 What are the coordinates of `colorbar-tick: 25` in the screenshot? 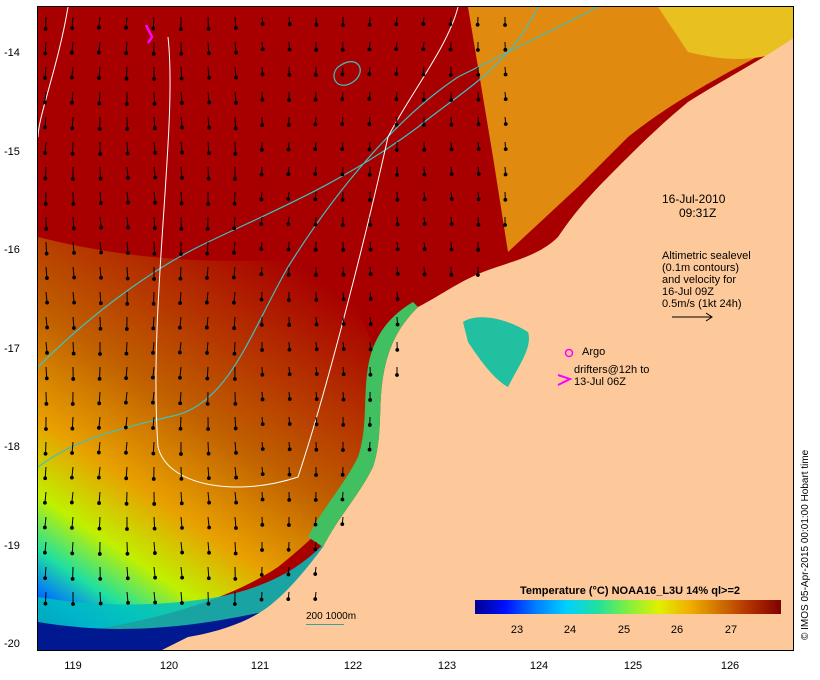 It's located at (624, 630).